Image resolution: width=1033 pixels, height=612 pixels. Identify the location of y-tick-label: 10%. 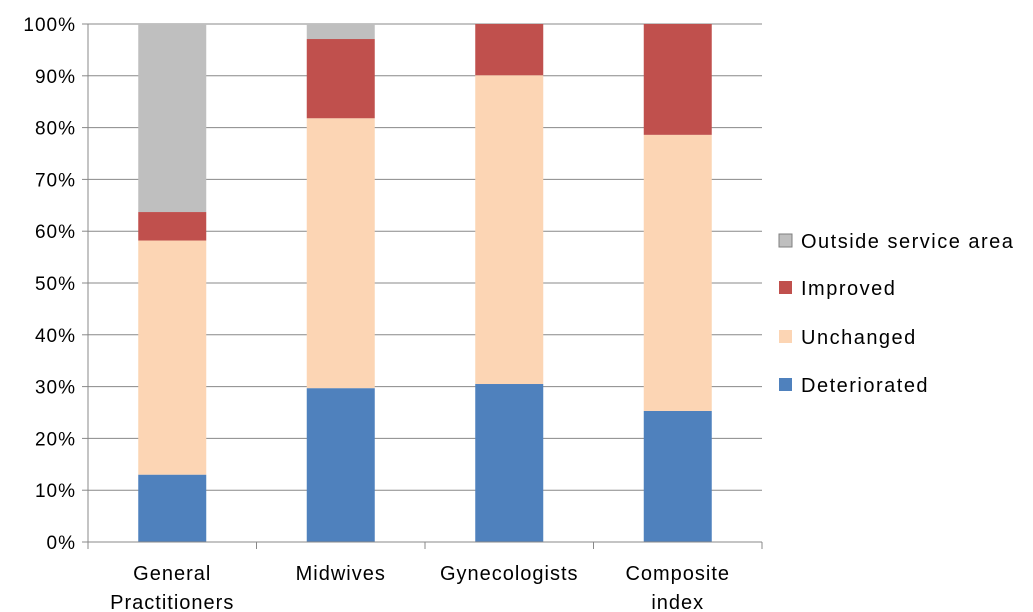
(55, 491).